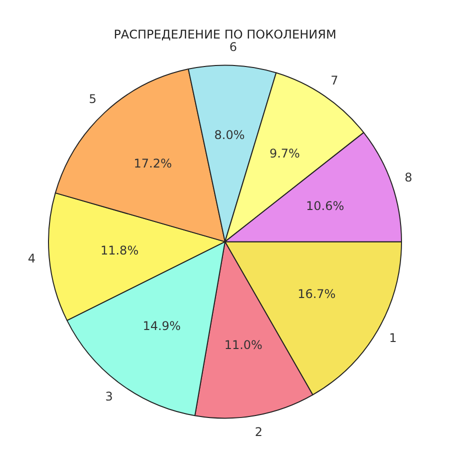 The width and height of the screenshot is (450, 465). Describe the element at coordinates (284, 153) in the screenshot. I see `data-label: 9.7%` at that location.